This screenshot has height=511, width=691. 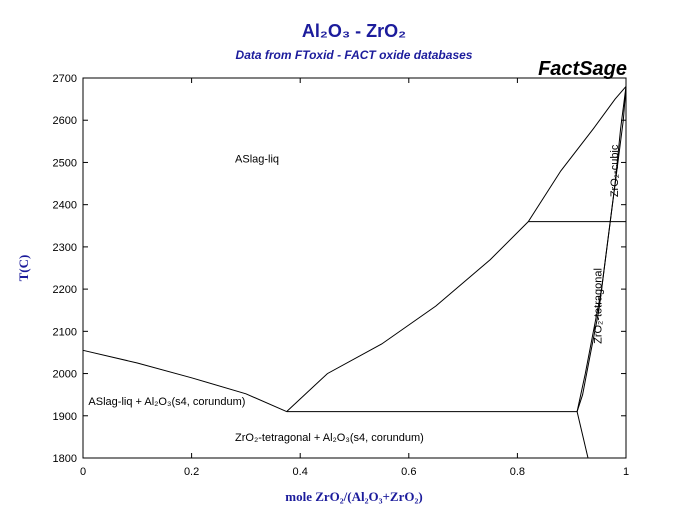 I want to click on y-tick-label: 1800, so click(x=65, y=459).